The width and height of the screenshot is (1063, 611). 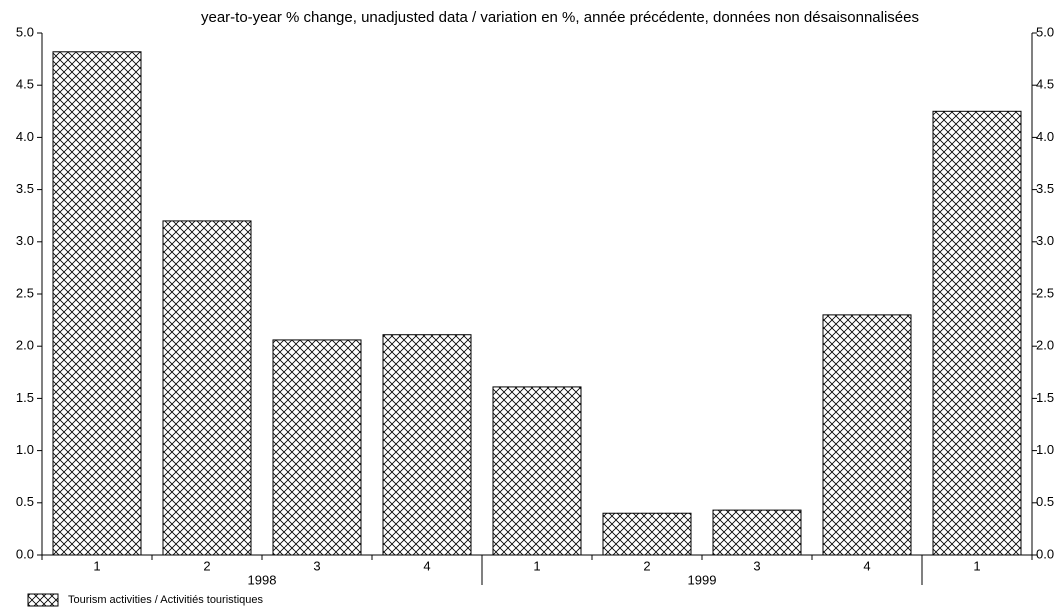 What do you see at coordinates (1045, 397) in the screenshot?
I see `y2-tick-label: 1.5` at bounding box center [1045, 397].